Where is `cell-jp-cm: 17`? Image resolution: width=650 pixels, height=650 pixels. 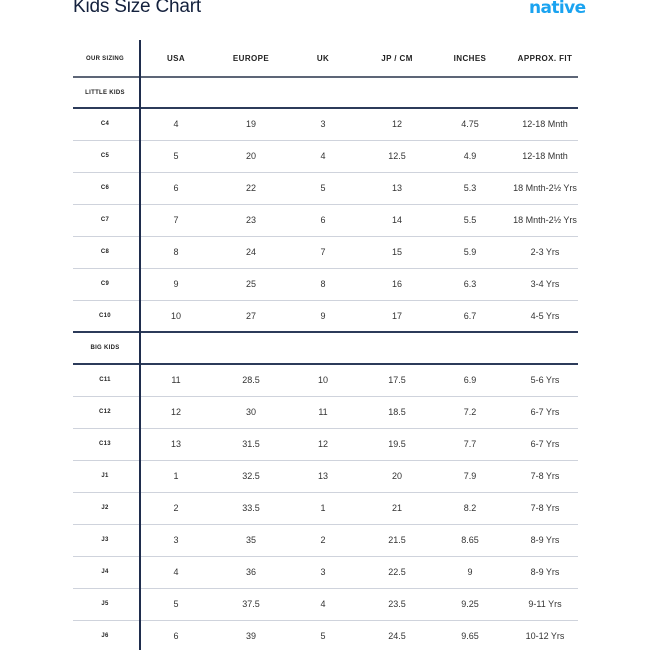 cell-jp-cm: 17 is located at coordinates (396, 316).